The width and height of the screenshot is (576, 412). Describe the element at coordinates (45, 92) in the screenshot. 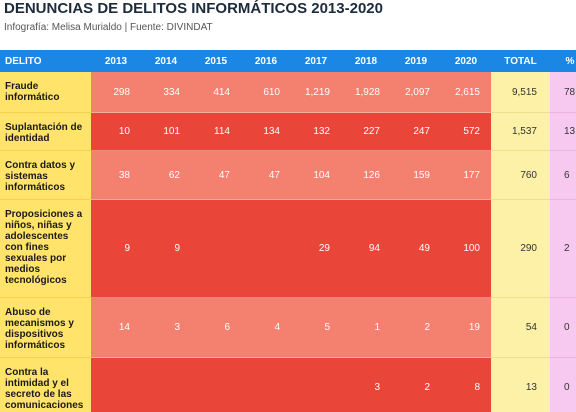

I see `row-label: Fraude informático` at that location.